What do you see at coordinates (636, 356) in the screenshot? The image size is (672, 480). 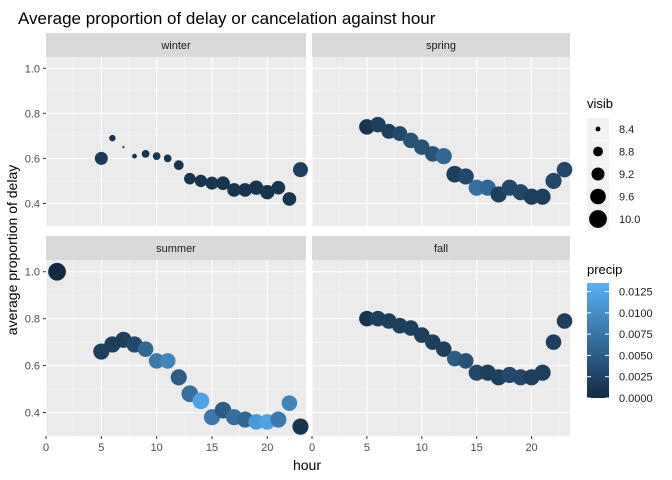 I see `color-legend-label: 0.0050` at bounding box center [636, 356].